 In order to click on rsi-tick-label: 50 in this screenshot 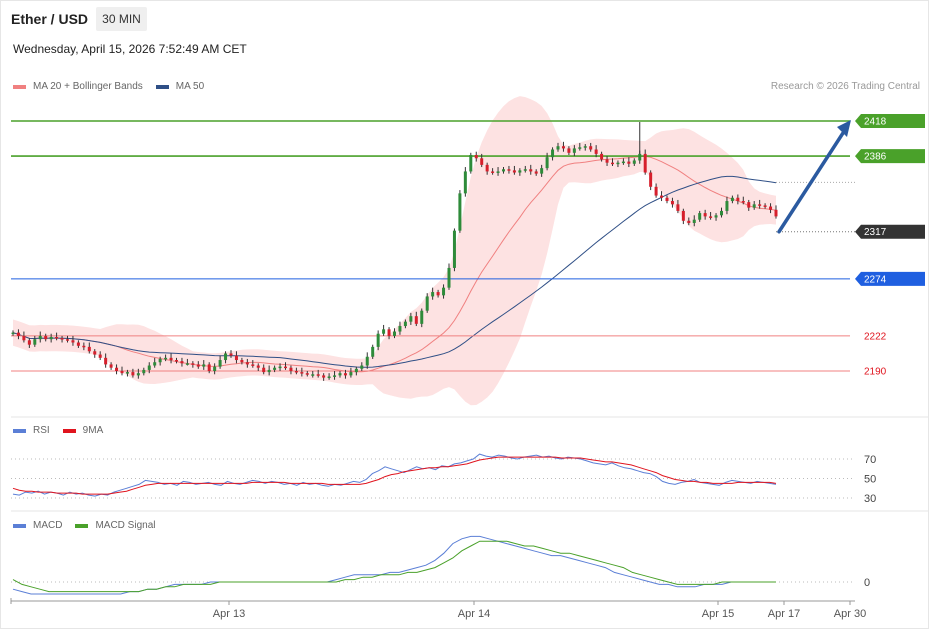, I will do `click(870, 480)`.